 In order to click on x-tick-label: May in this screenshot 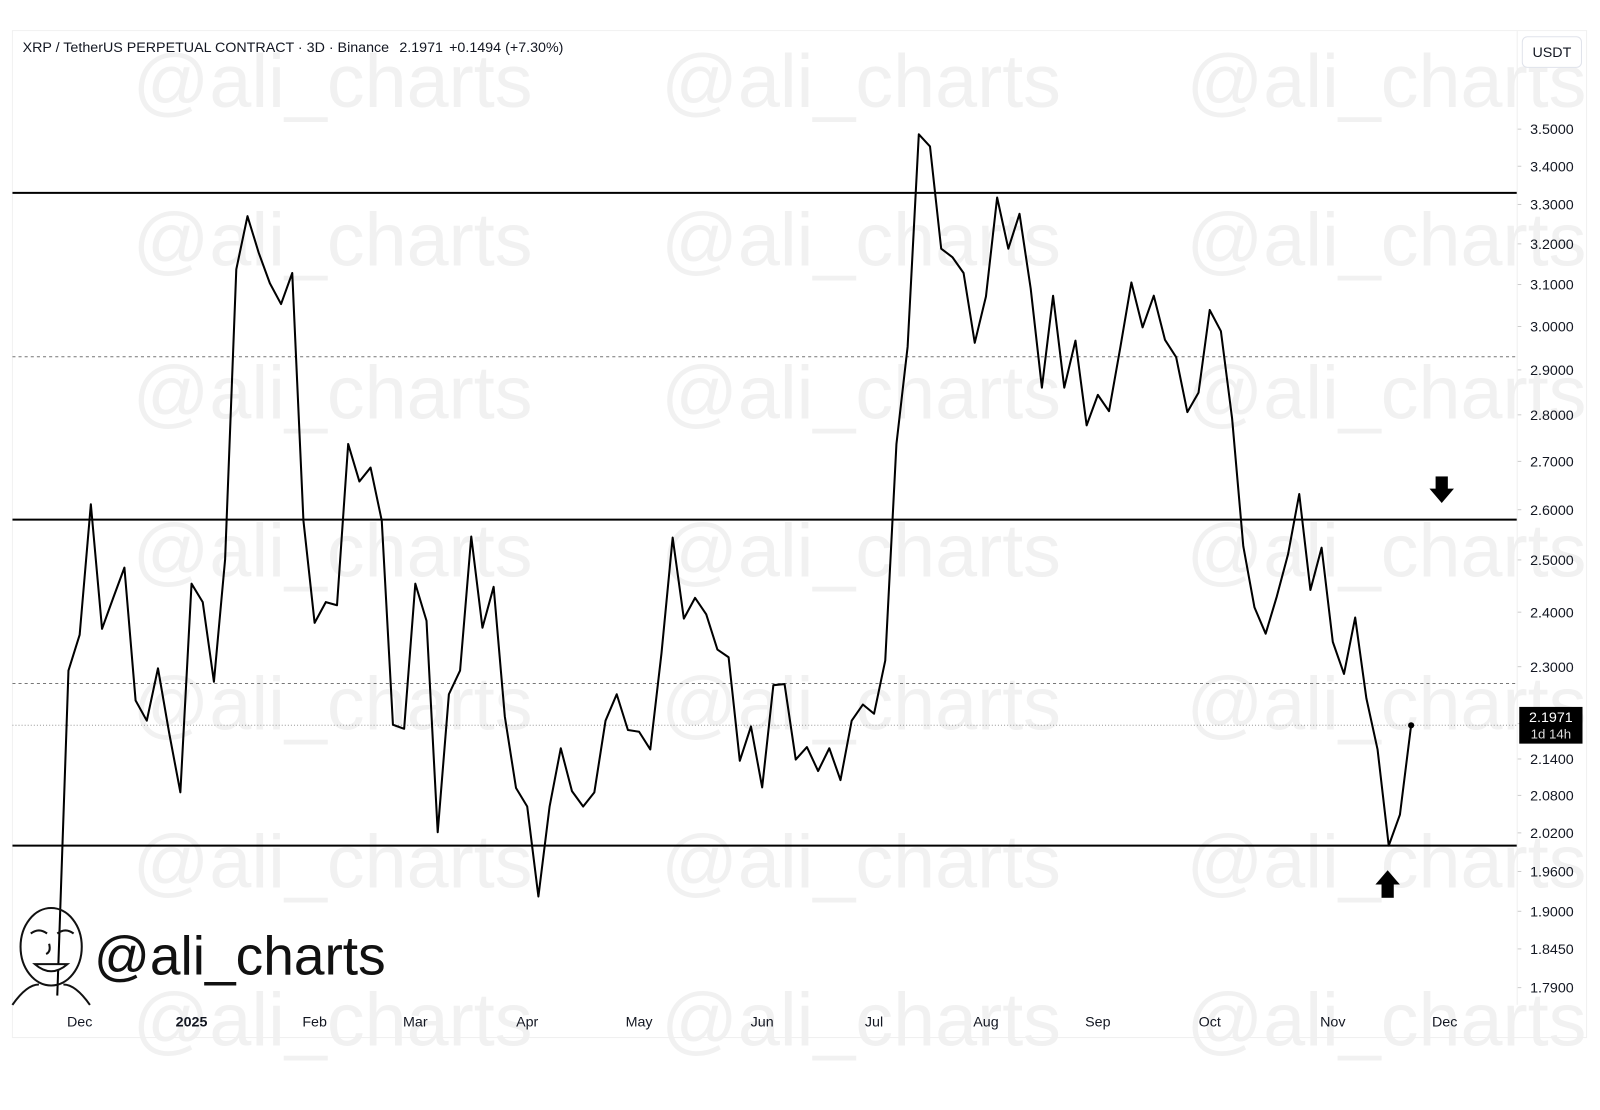, I will do `click(640, 1022)`.